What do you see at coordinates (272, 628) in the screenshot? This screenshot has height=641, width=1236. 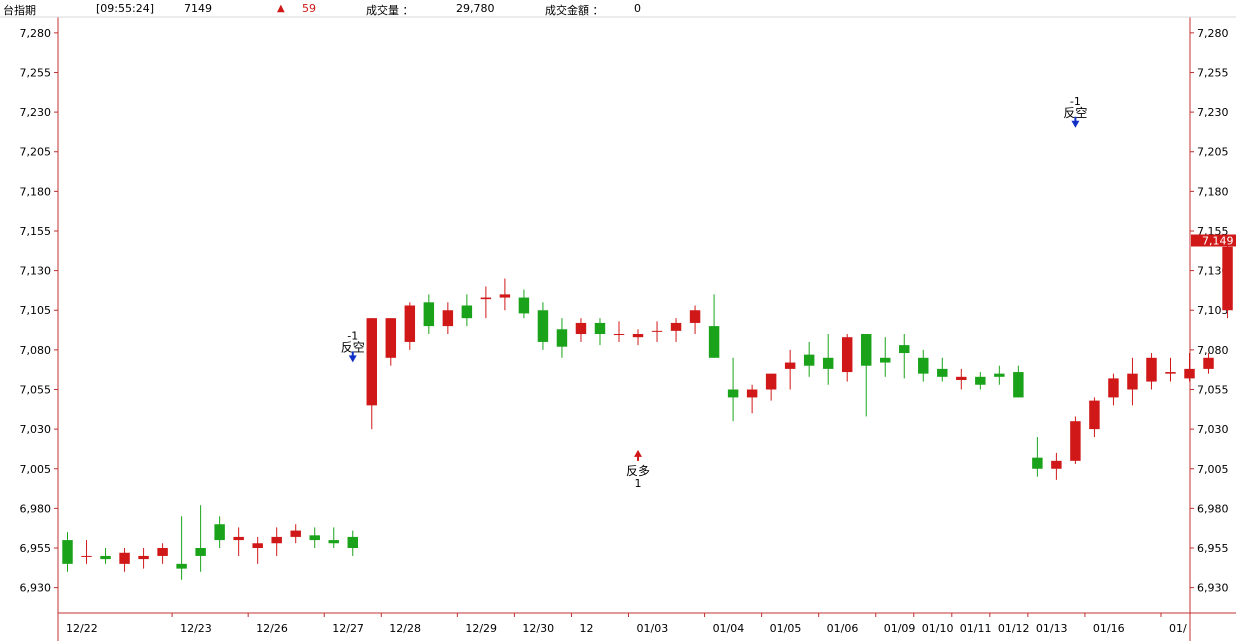 I see `x-tick-label: 12/26` at bounding box center [272, 628].